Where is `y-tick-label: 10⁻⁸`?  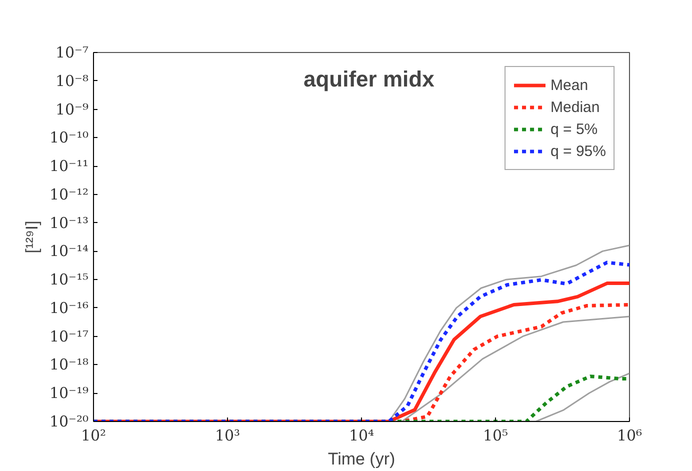 y-tick-label: 10⁻⁸ is located at coordinates (72, 81).